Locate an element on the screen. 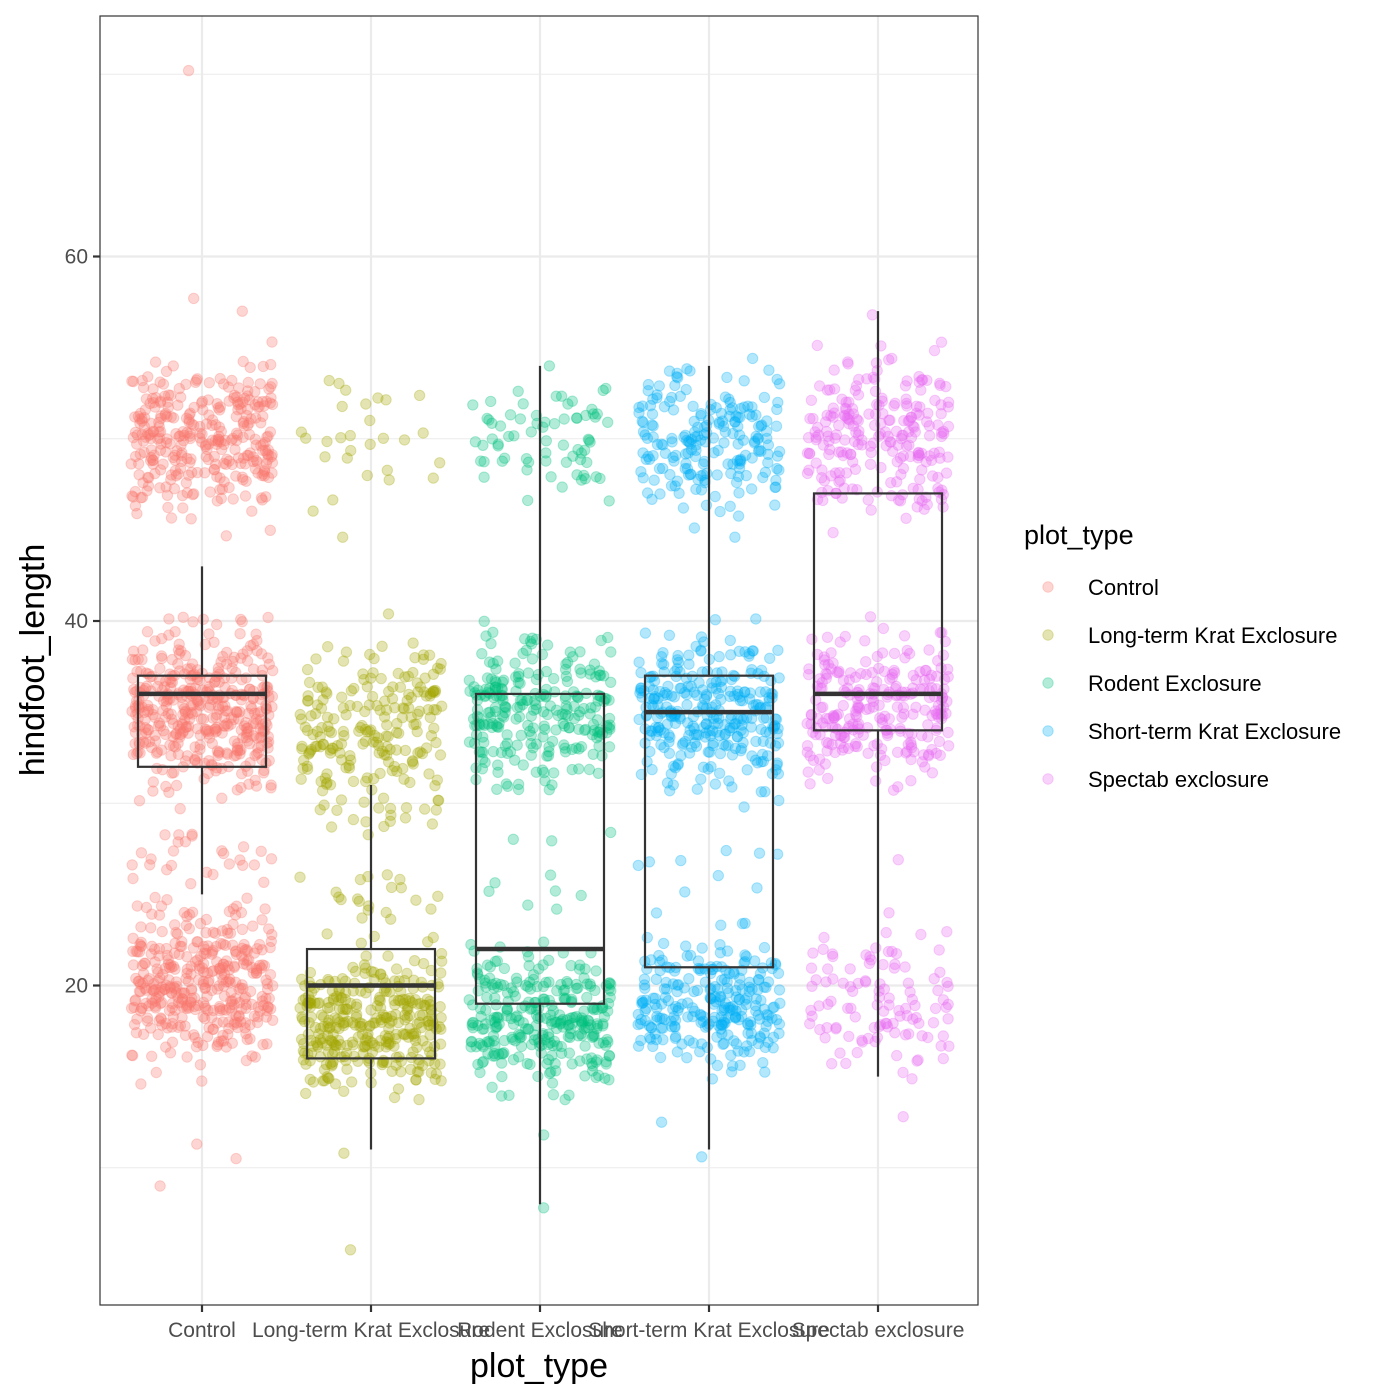 The height and width of the screenshot is (1400, 1400). outlier-point is located at coordinates (344, 1153).